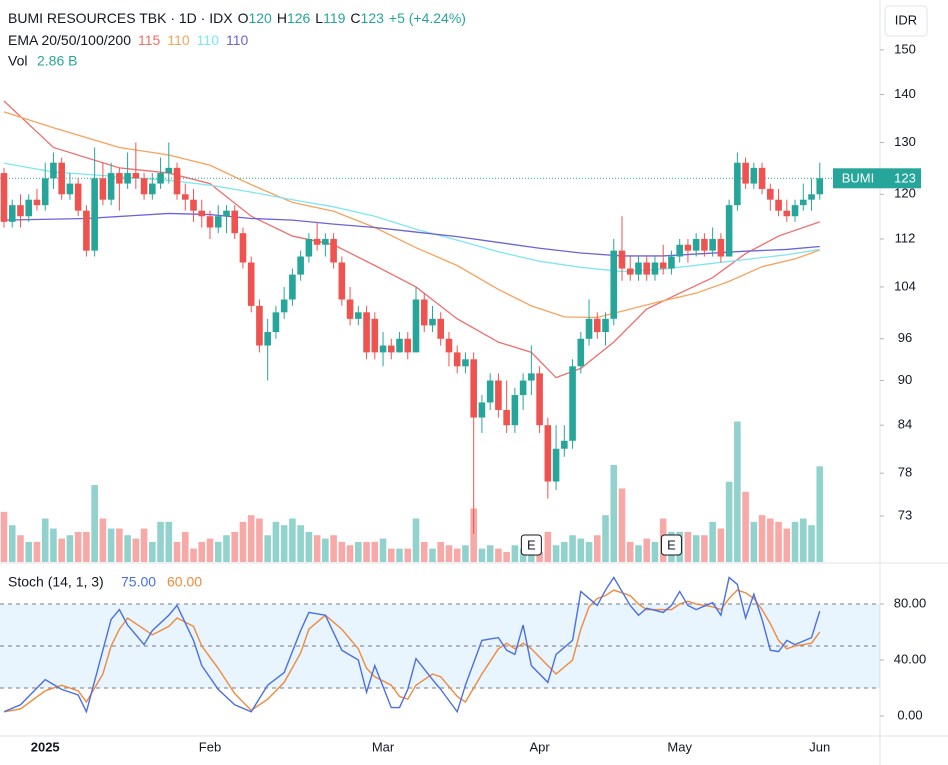 The width and height of the screenshot is (948, 765). What do you see at coordinates (45, 746) in the screenshot?
I see `x-tick-label: 2025` at bounding box center [45, 746].